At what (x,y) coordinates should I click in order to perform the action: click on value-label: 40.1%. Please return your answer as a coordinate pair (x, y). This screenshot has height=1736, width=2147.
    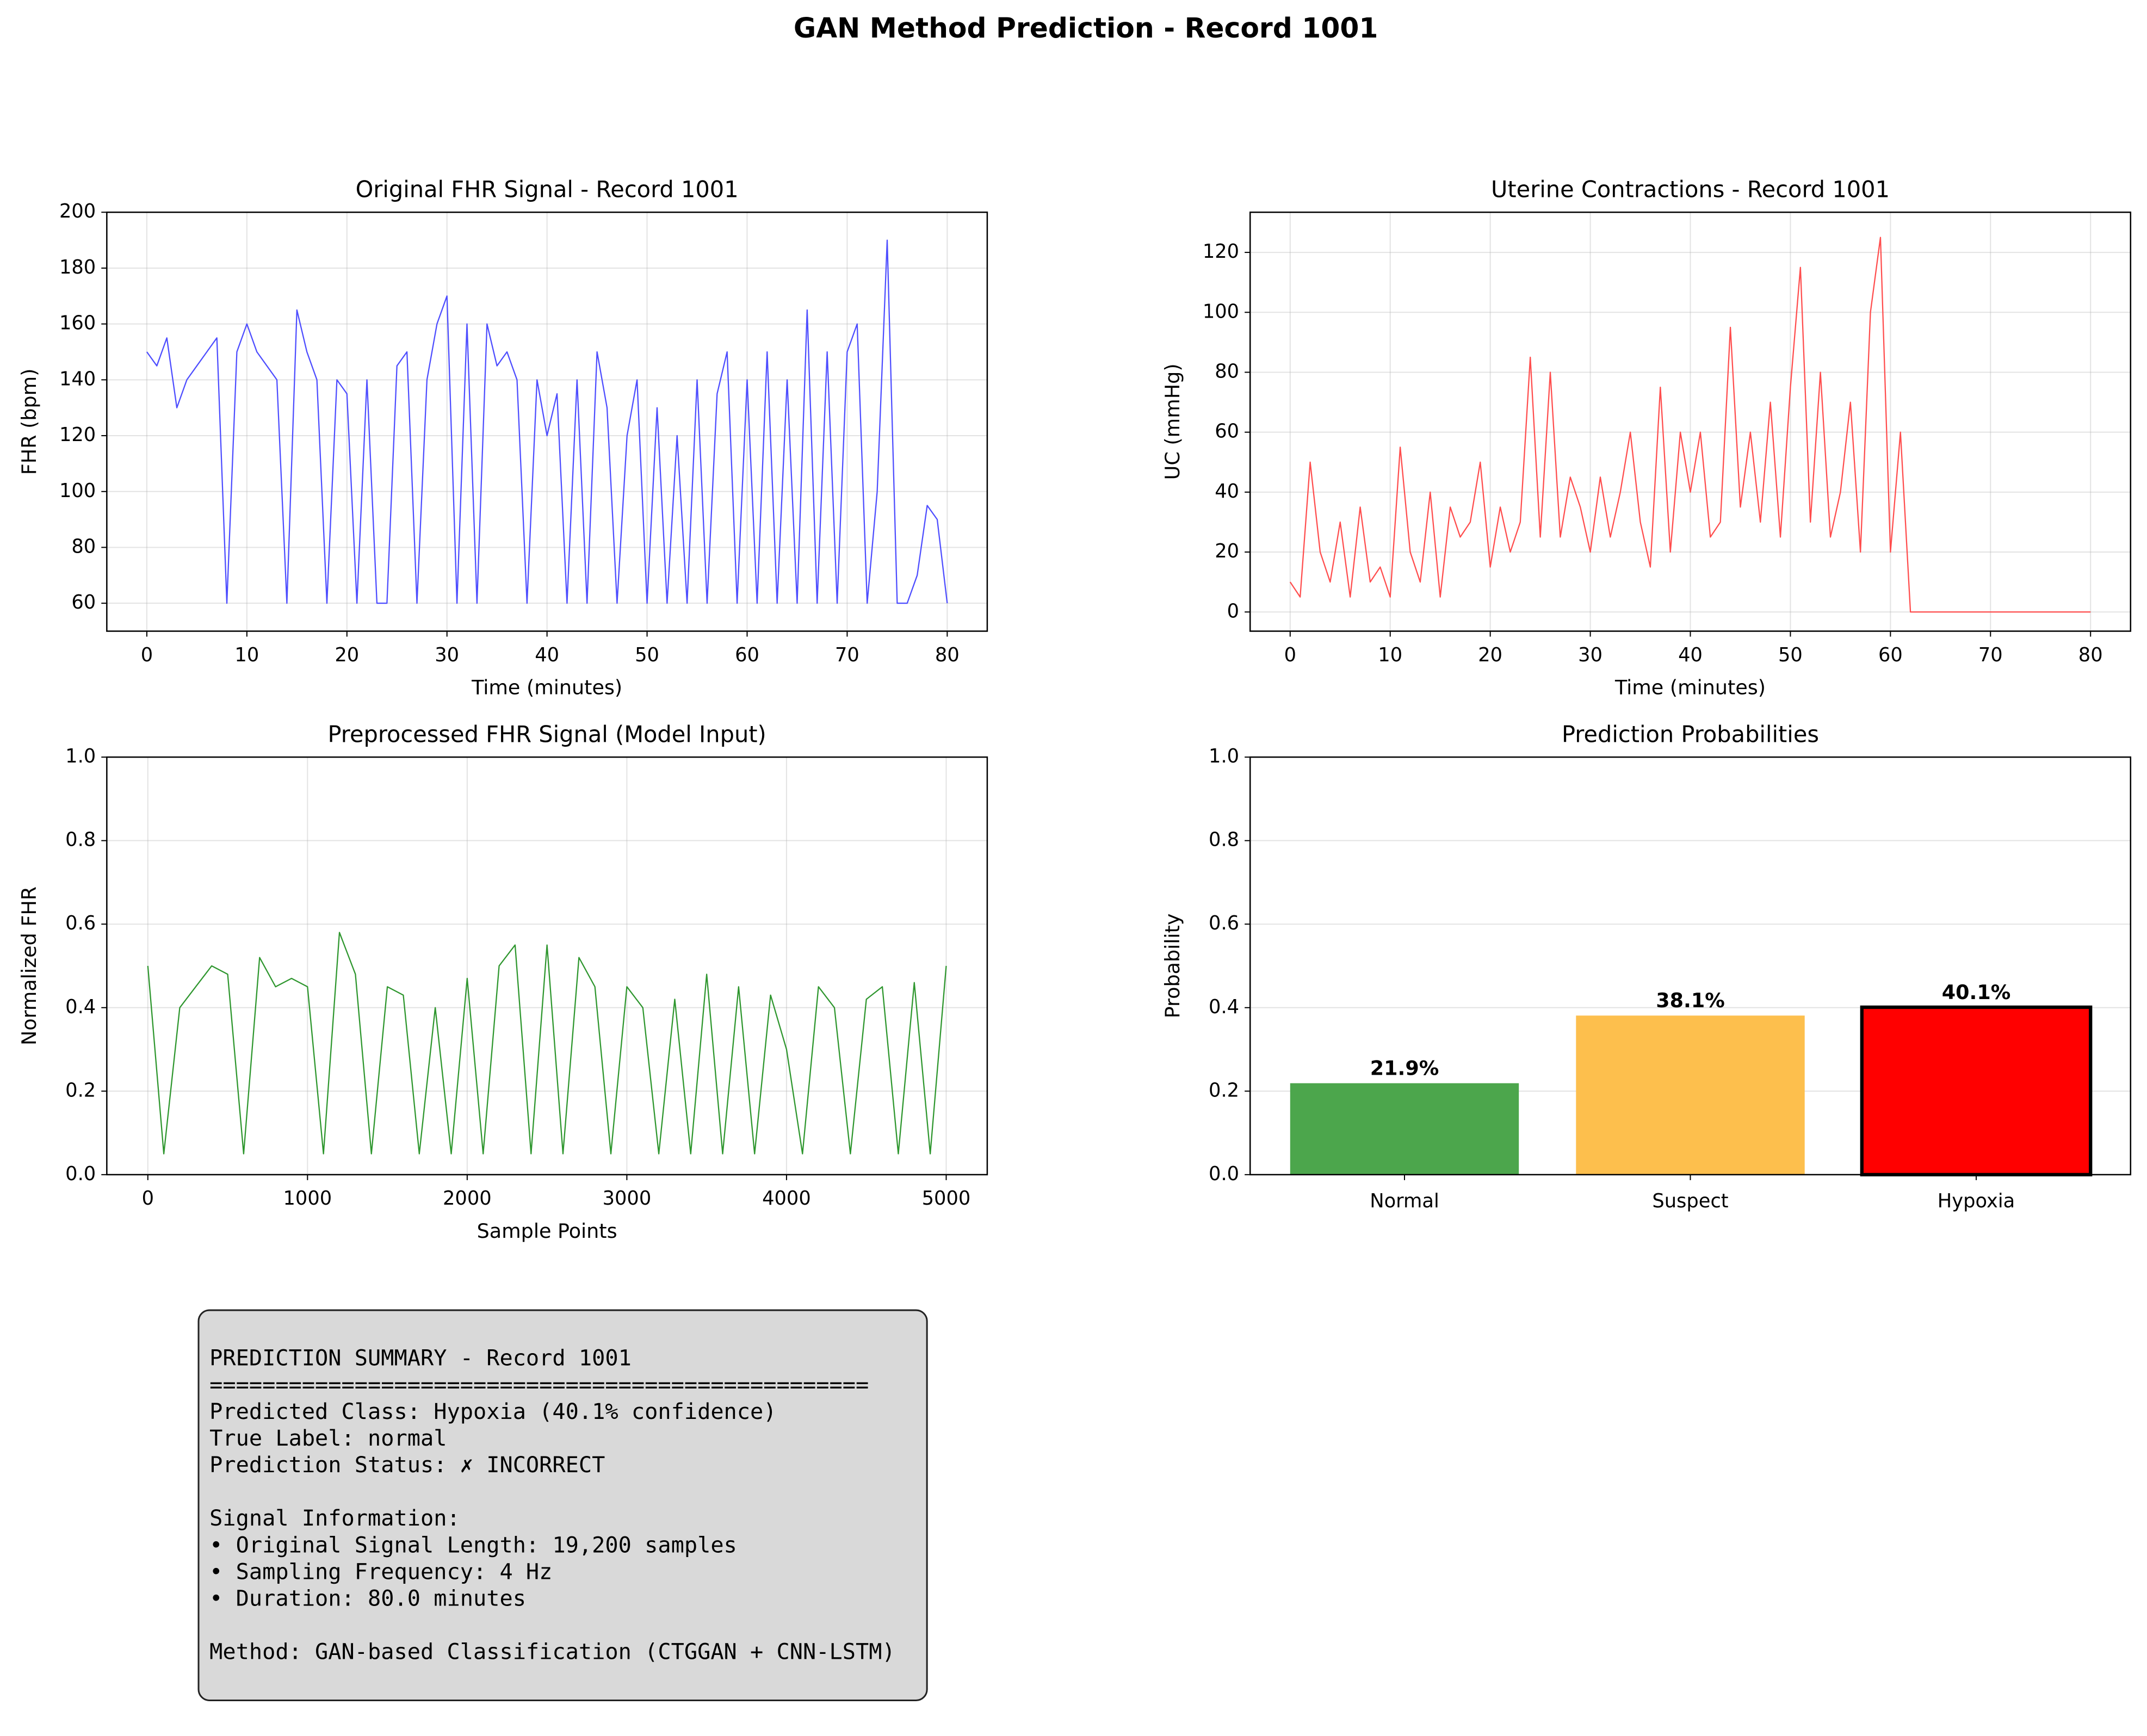
    Looking at the image, I should click on (1976, 992).